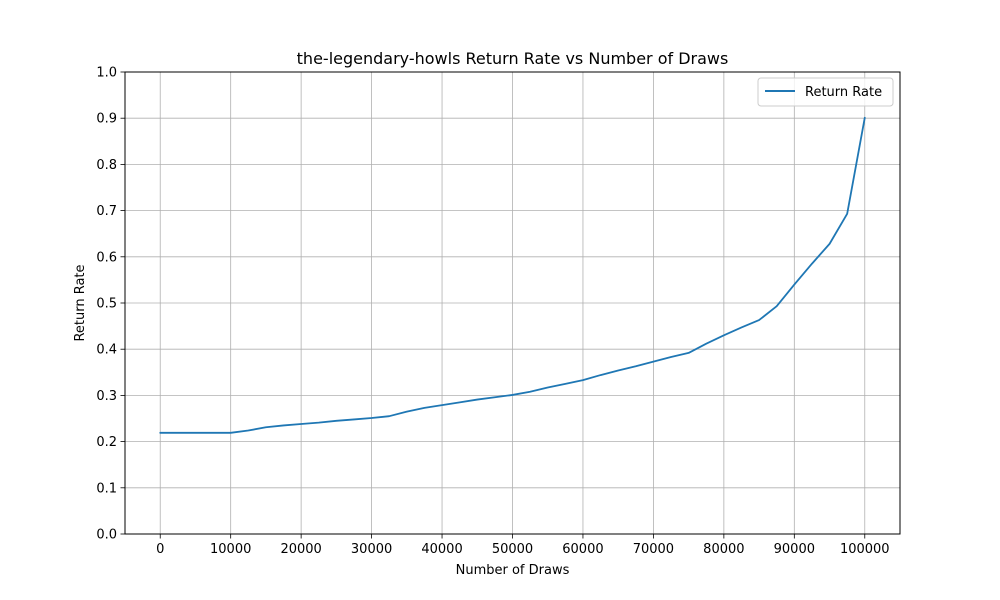  Describe the element at coordinates (441, 549) in the screenshot. I see `x-tick-label: 40000` at that location.